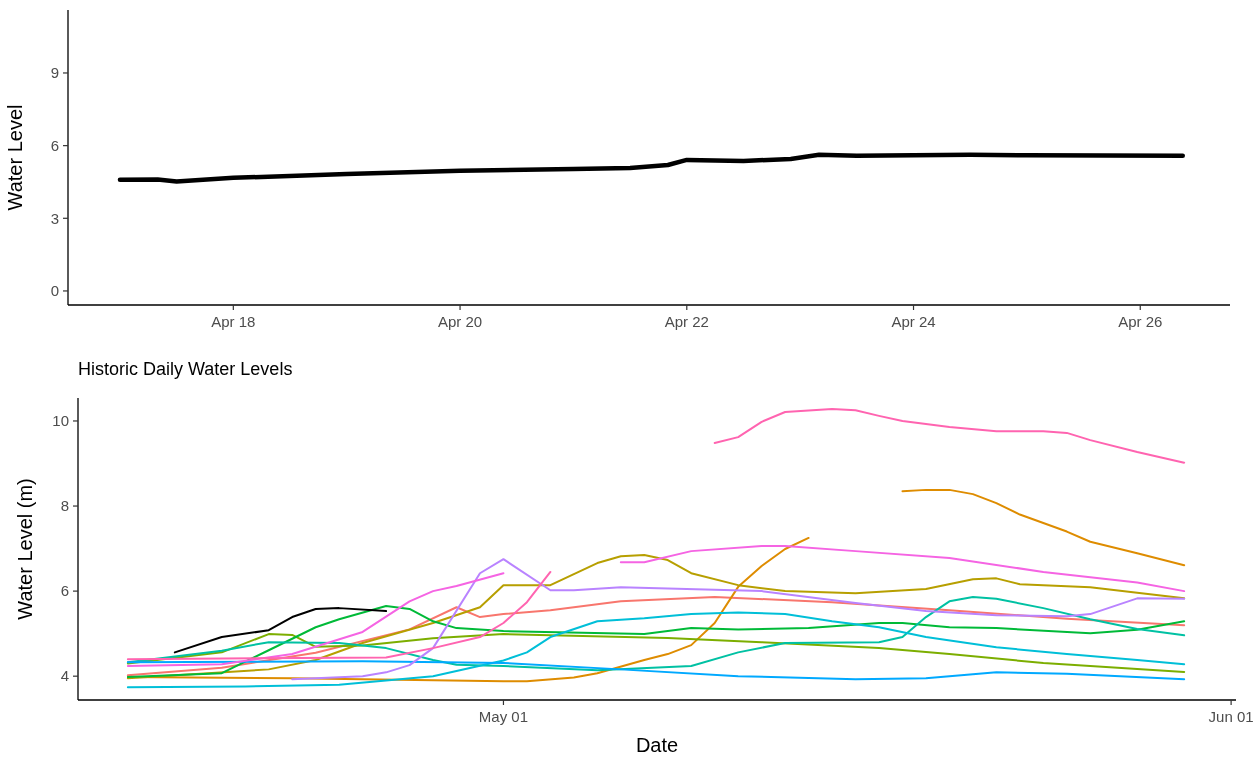 This screenshot has height=760, width=1260. What do you see at coordinates (54, 291) in the screenshot?
I see `y-tick-label: 0` at bounding box center [54, 291].